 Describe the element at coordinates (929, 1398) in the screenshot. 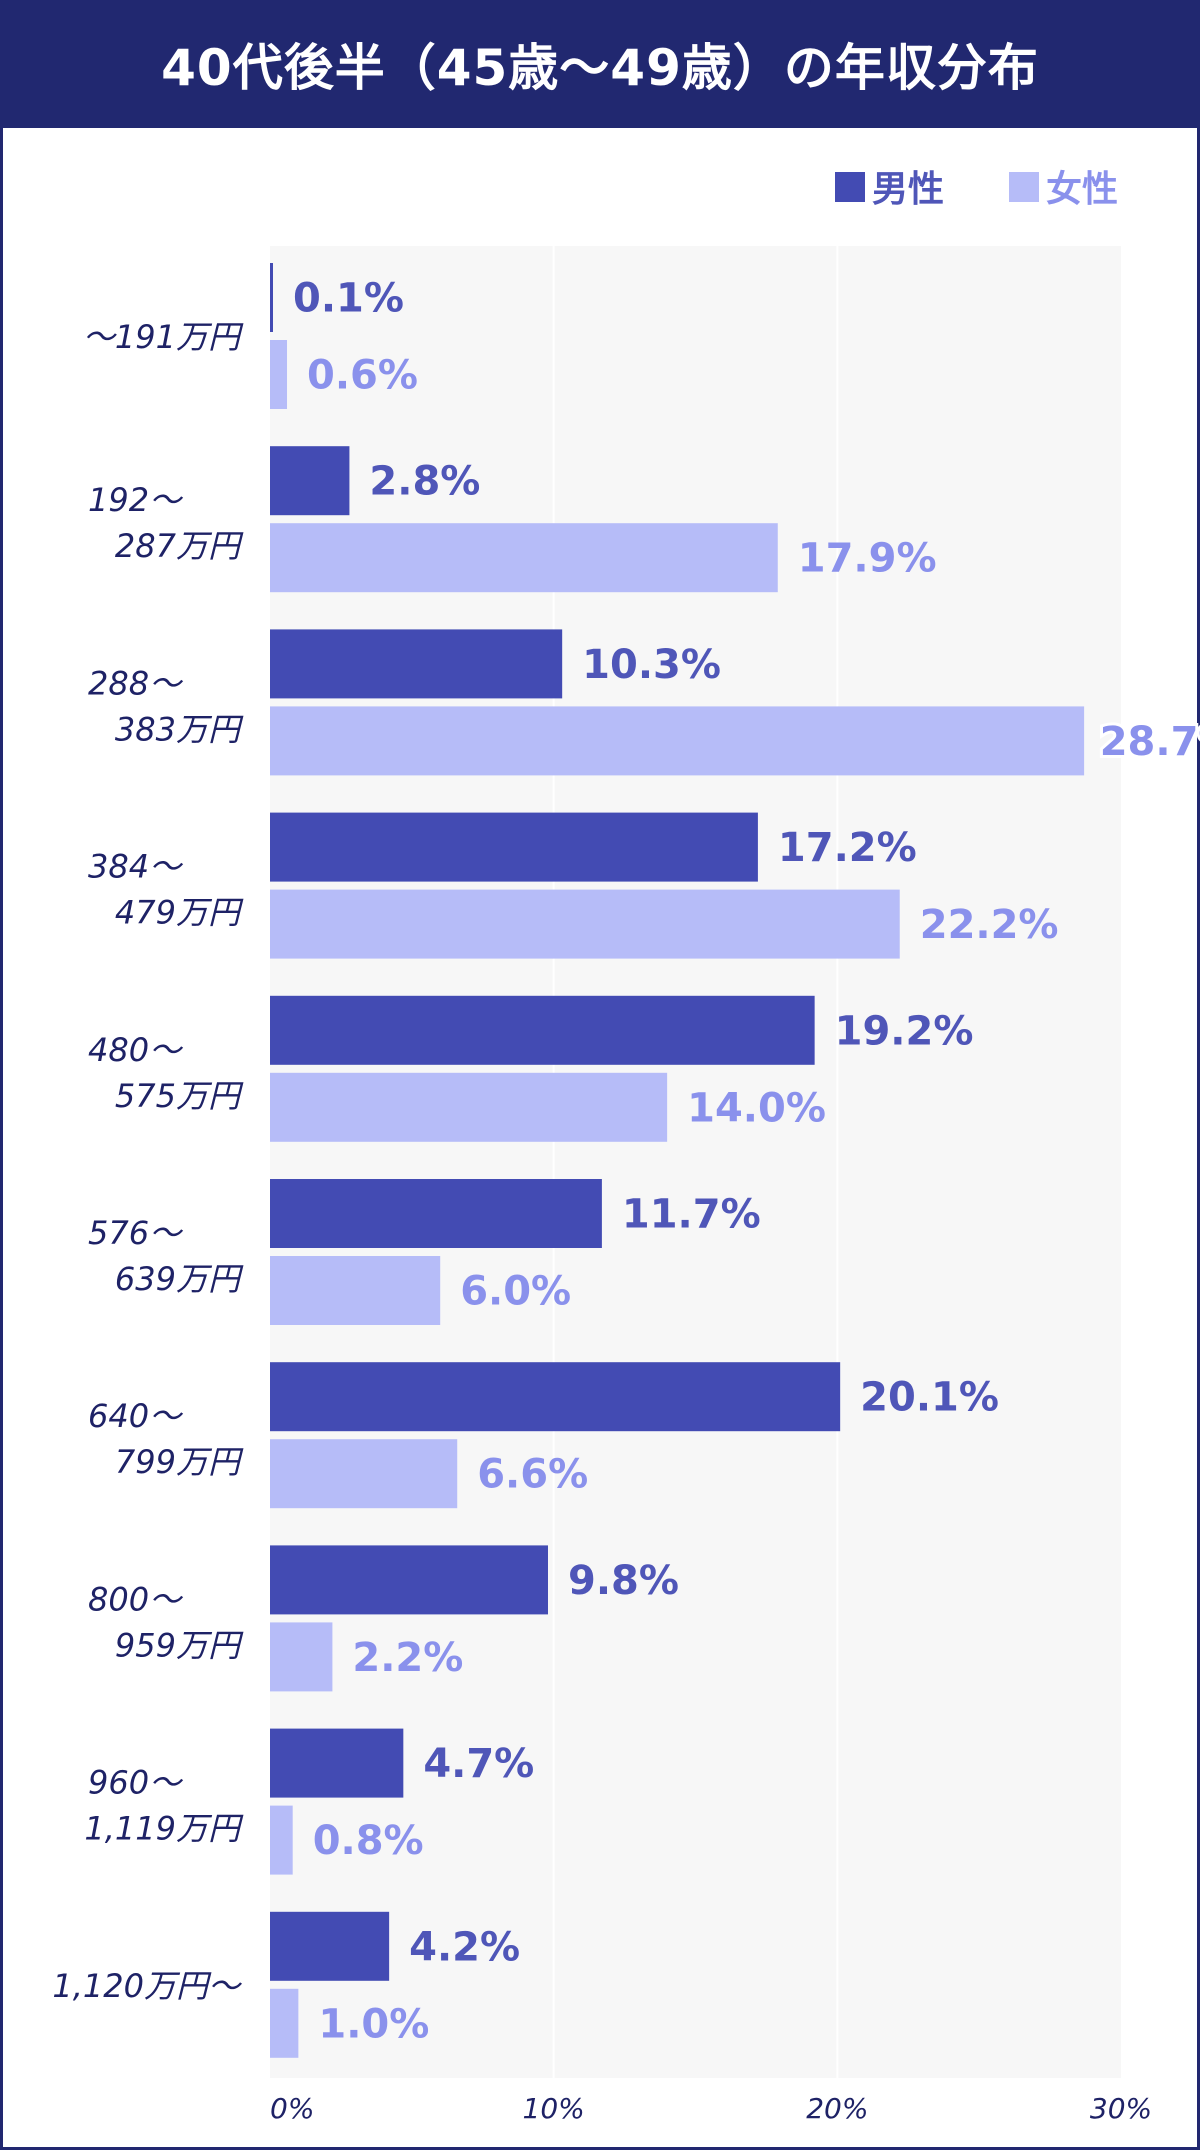

I see `male-value-label: 20.1%` at that location.